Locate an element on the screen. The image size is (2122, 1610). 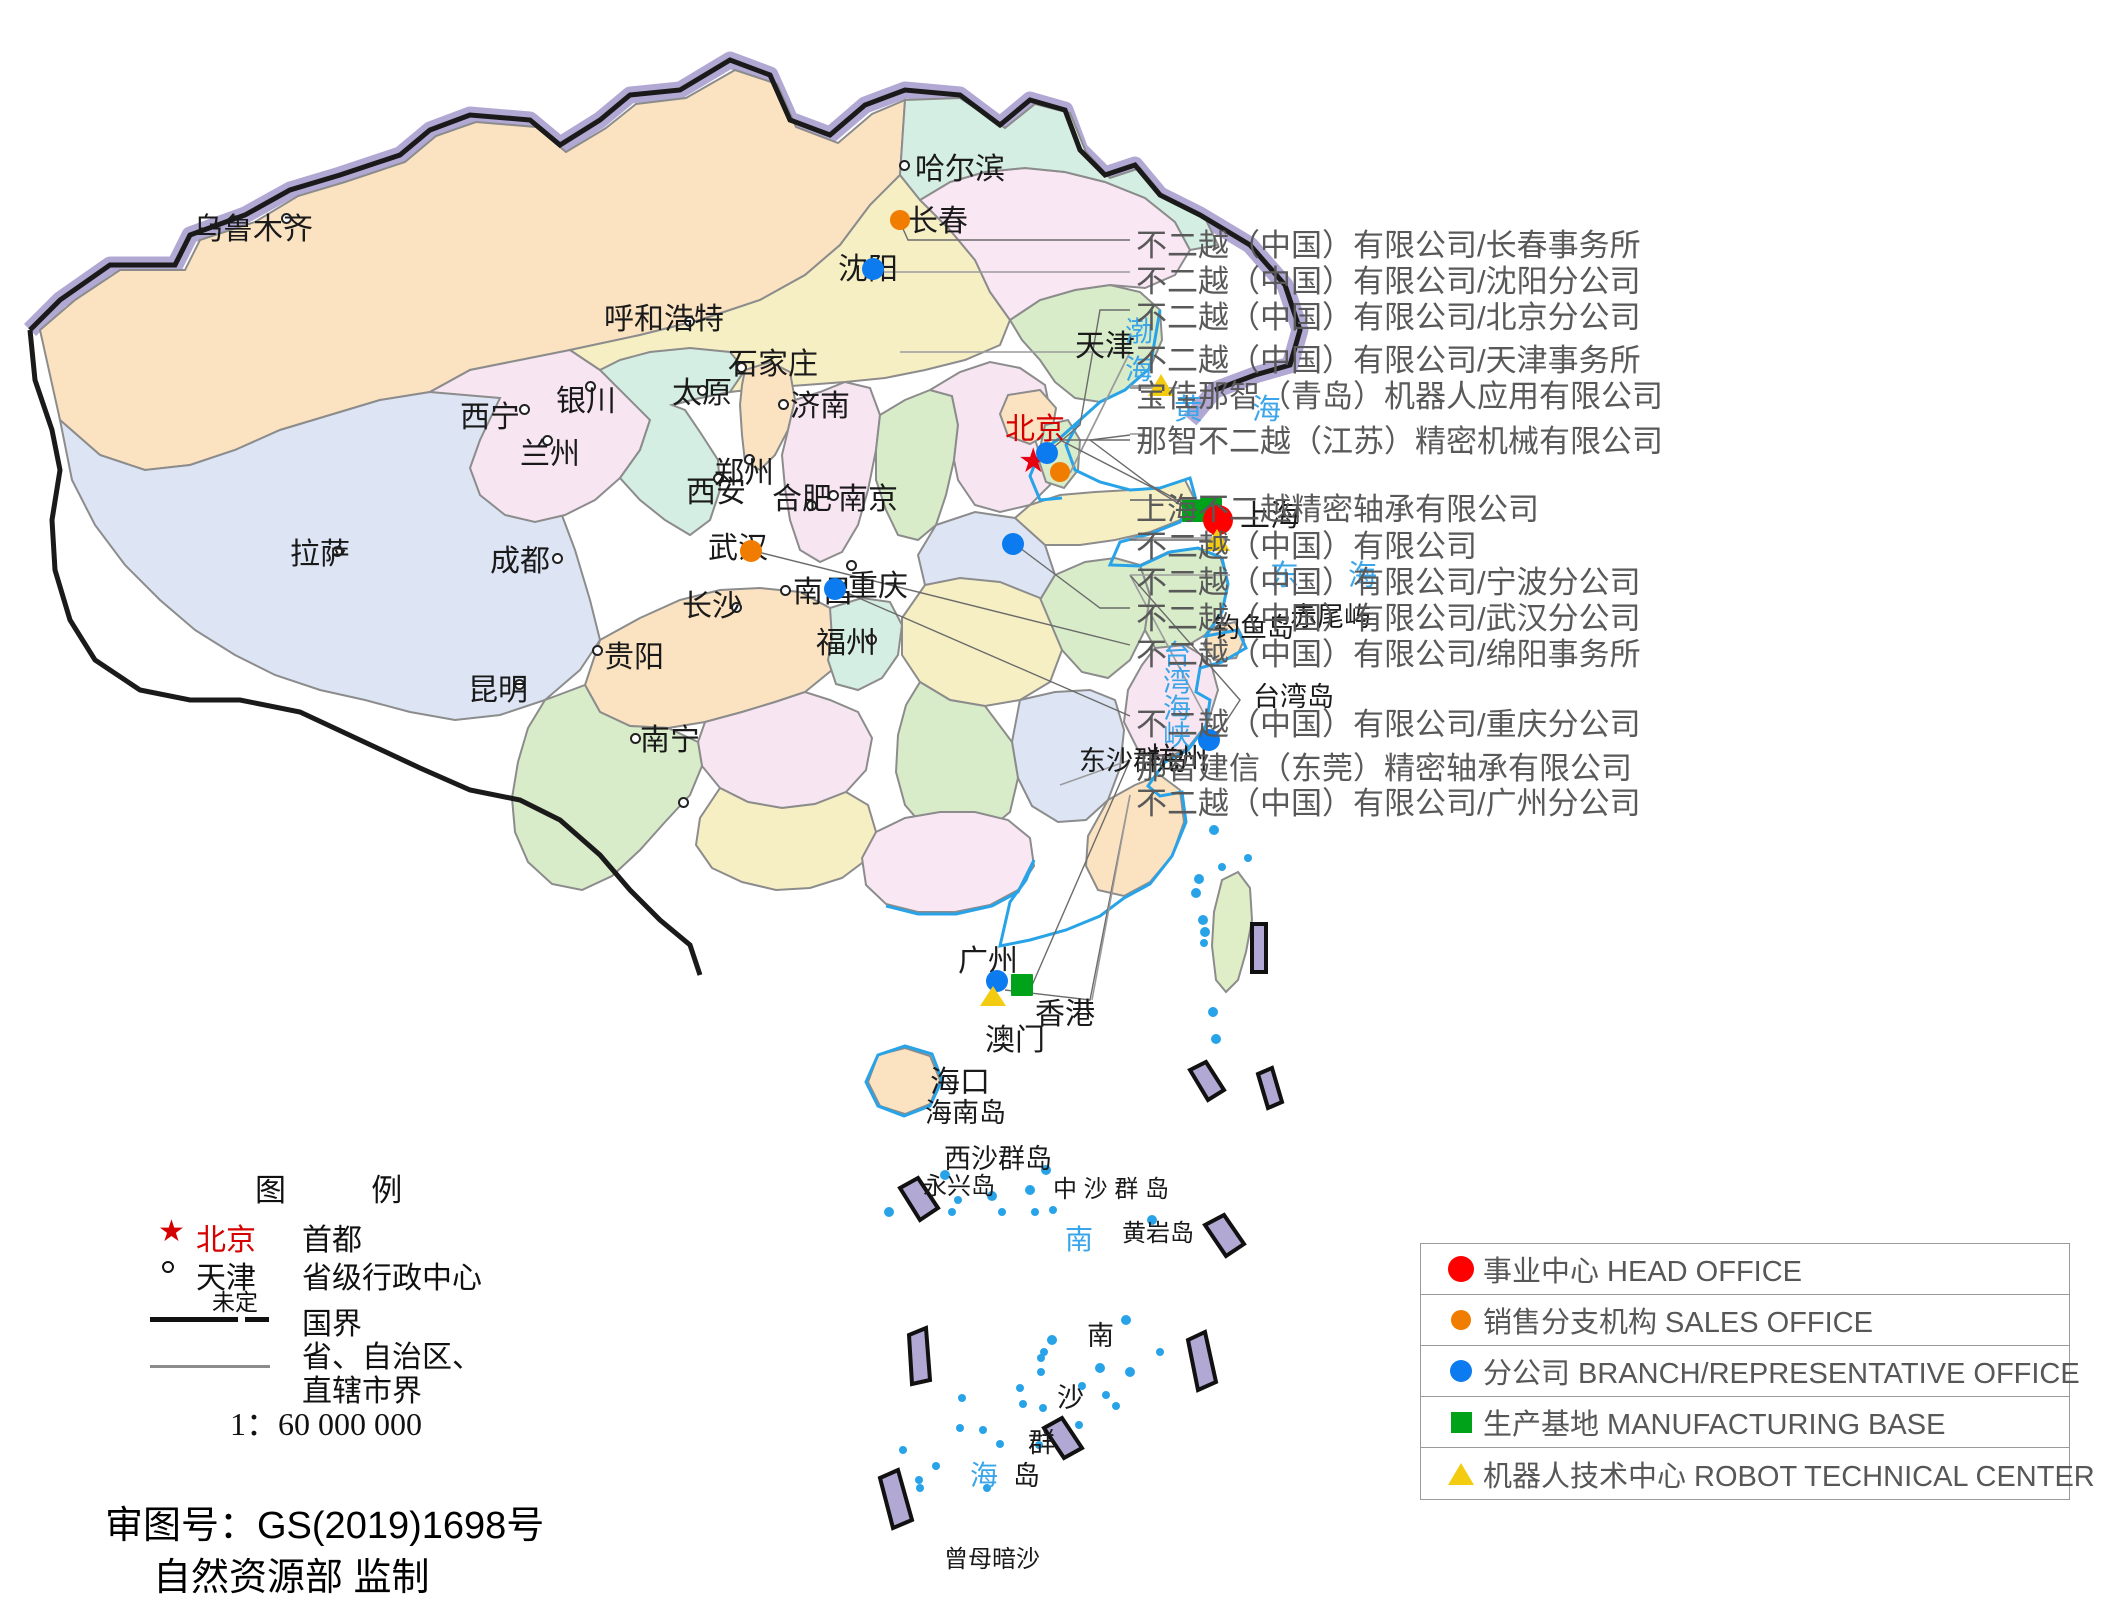
national-border-line-icon is located at coordinates (194, 1319).